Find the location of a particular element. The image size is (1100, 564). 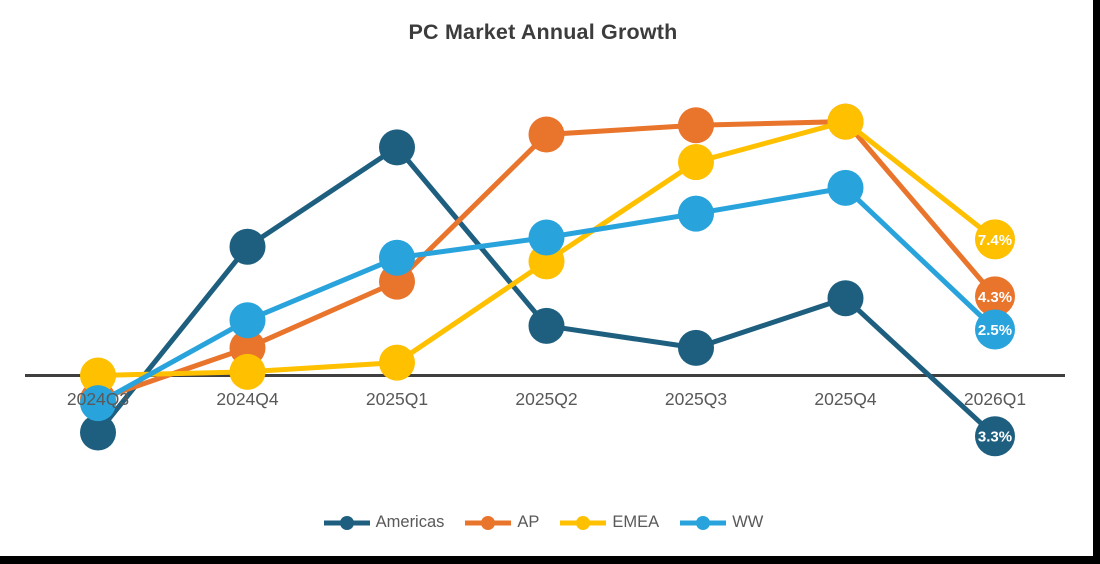

point-americas-2025Q2 is located at coordinates (546, 325).